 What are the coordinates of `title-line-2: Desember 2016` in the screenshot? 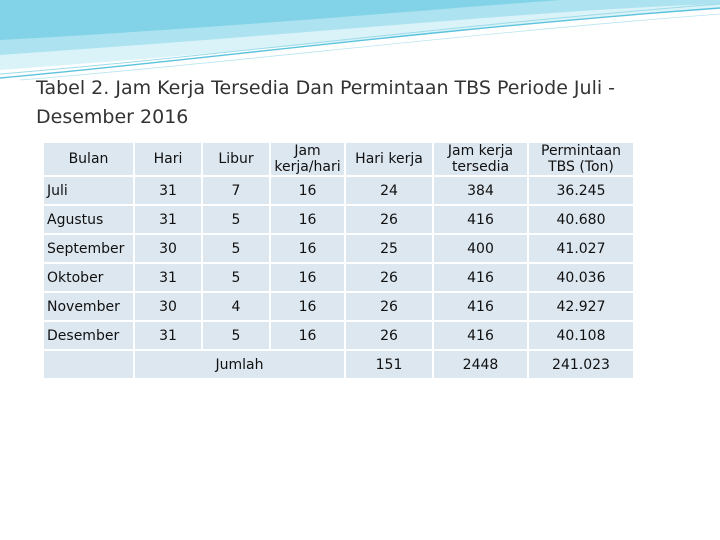 It's located at (112, 117).